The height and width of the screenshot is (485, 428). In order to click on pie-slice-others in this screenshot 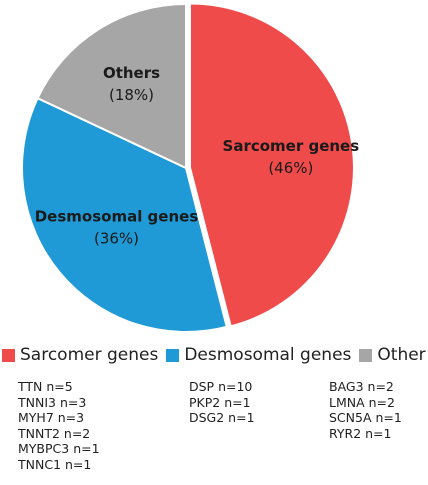, I will do `click(111, 86)`.